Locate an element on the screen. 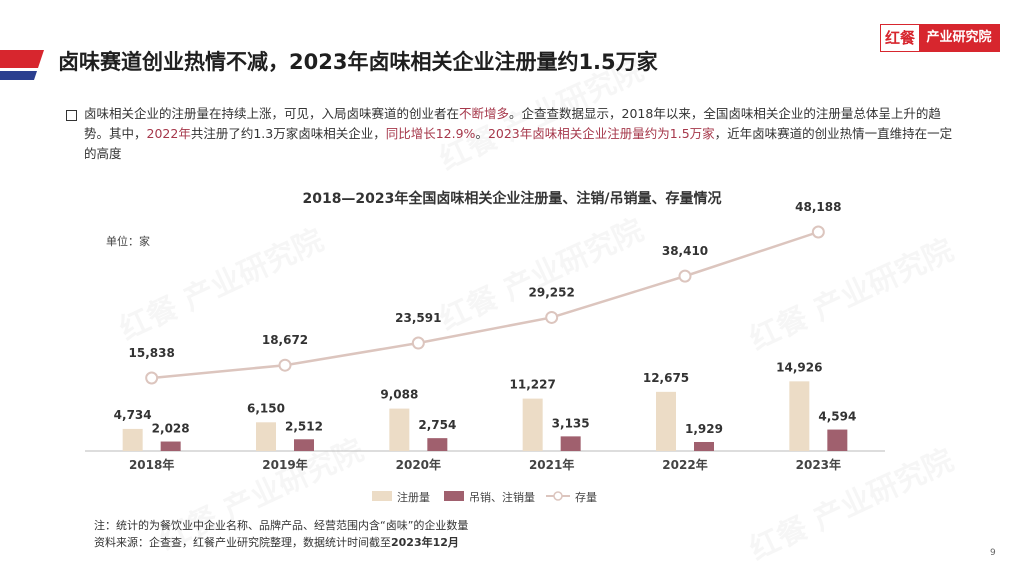 The width and height of the screenshot is (1024, 576). data-label-registered: 14,926 is located at coordinates (799, 367).